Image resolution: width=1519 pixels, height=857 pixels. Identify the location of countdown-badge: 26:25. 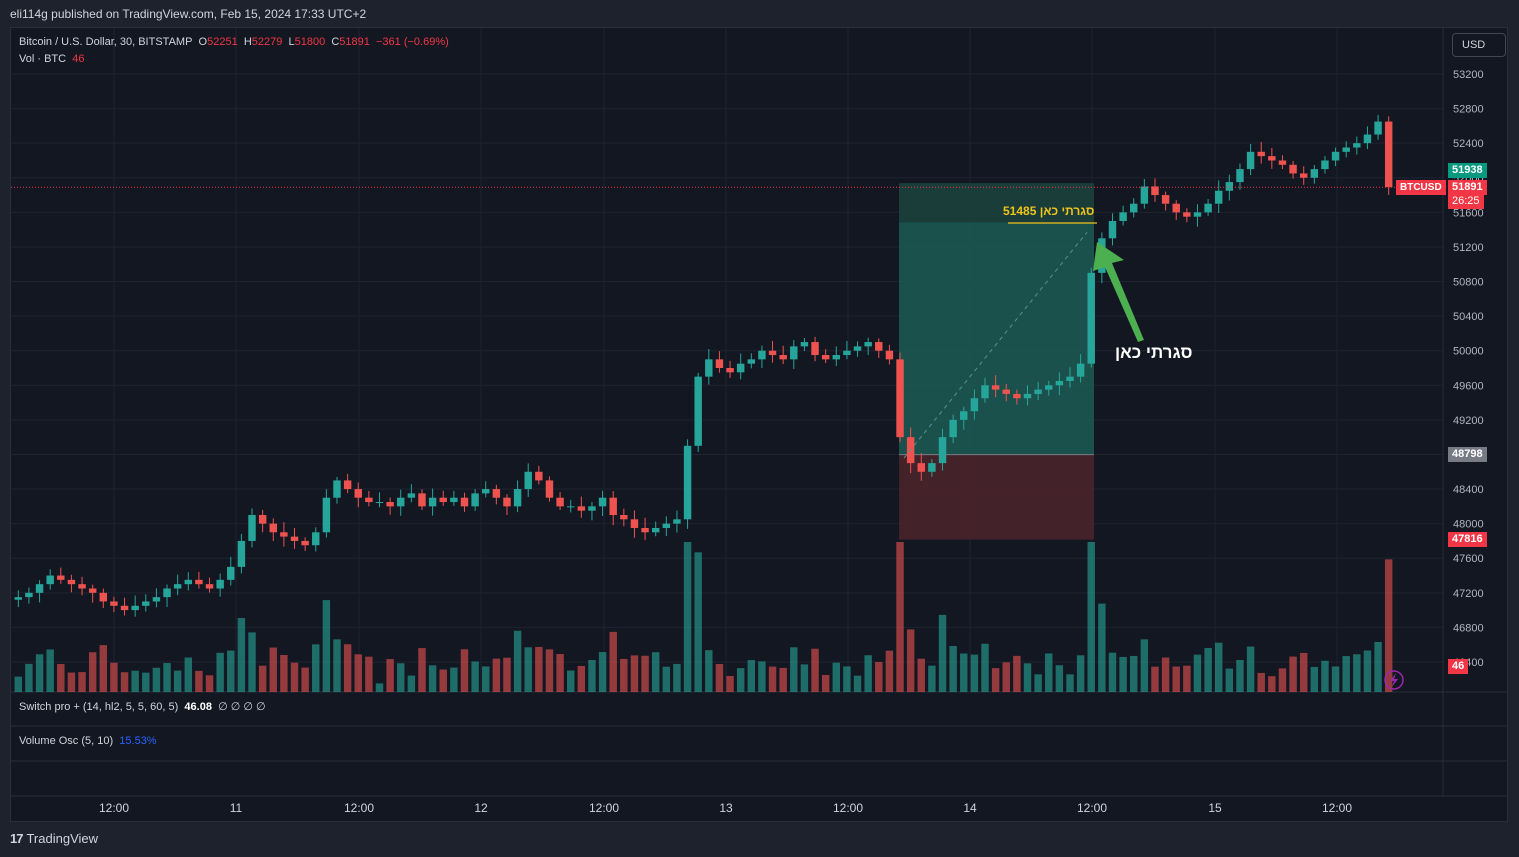
(1466, 201).